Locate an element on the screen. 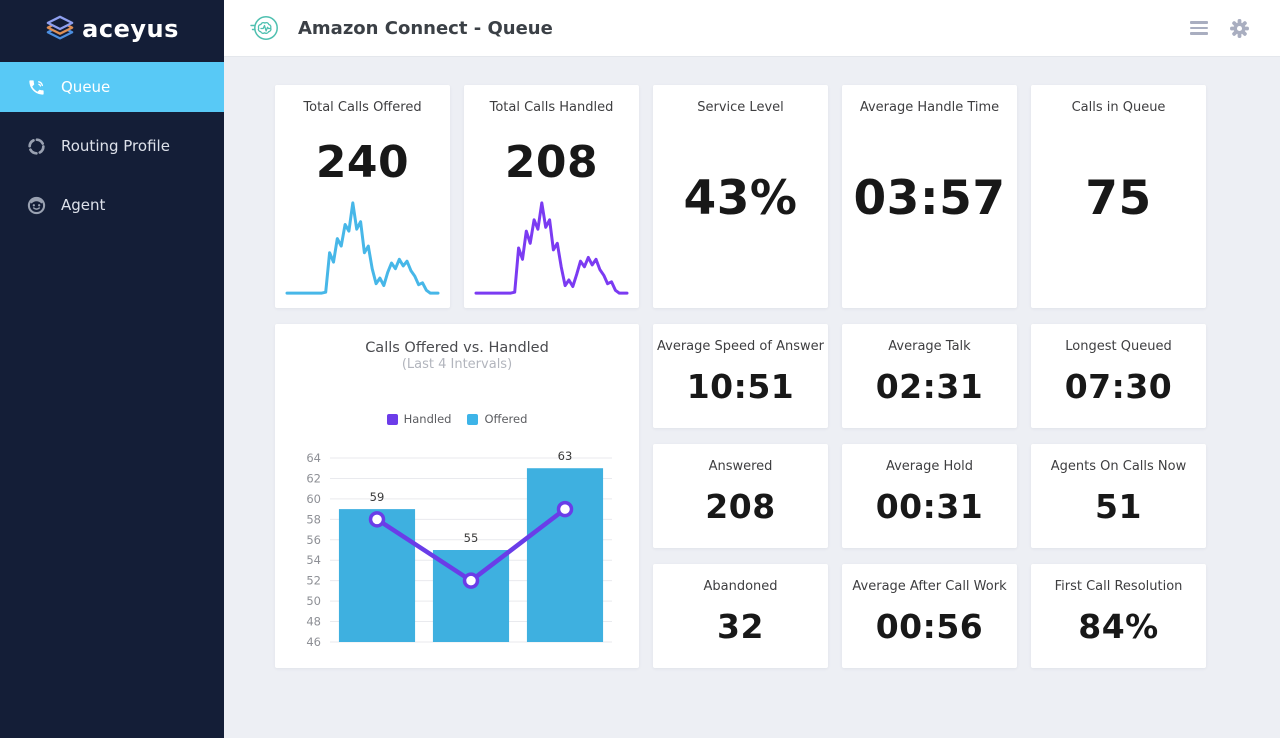 The image size is (1280, 738). kpi-card-average-after-call-work: Average After Call Work 00:56 is located at coordinates (929, 616).